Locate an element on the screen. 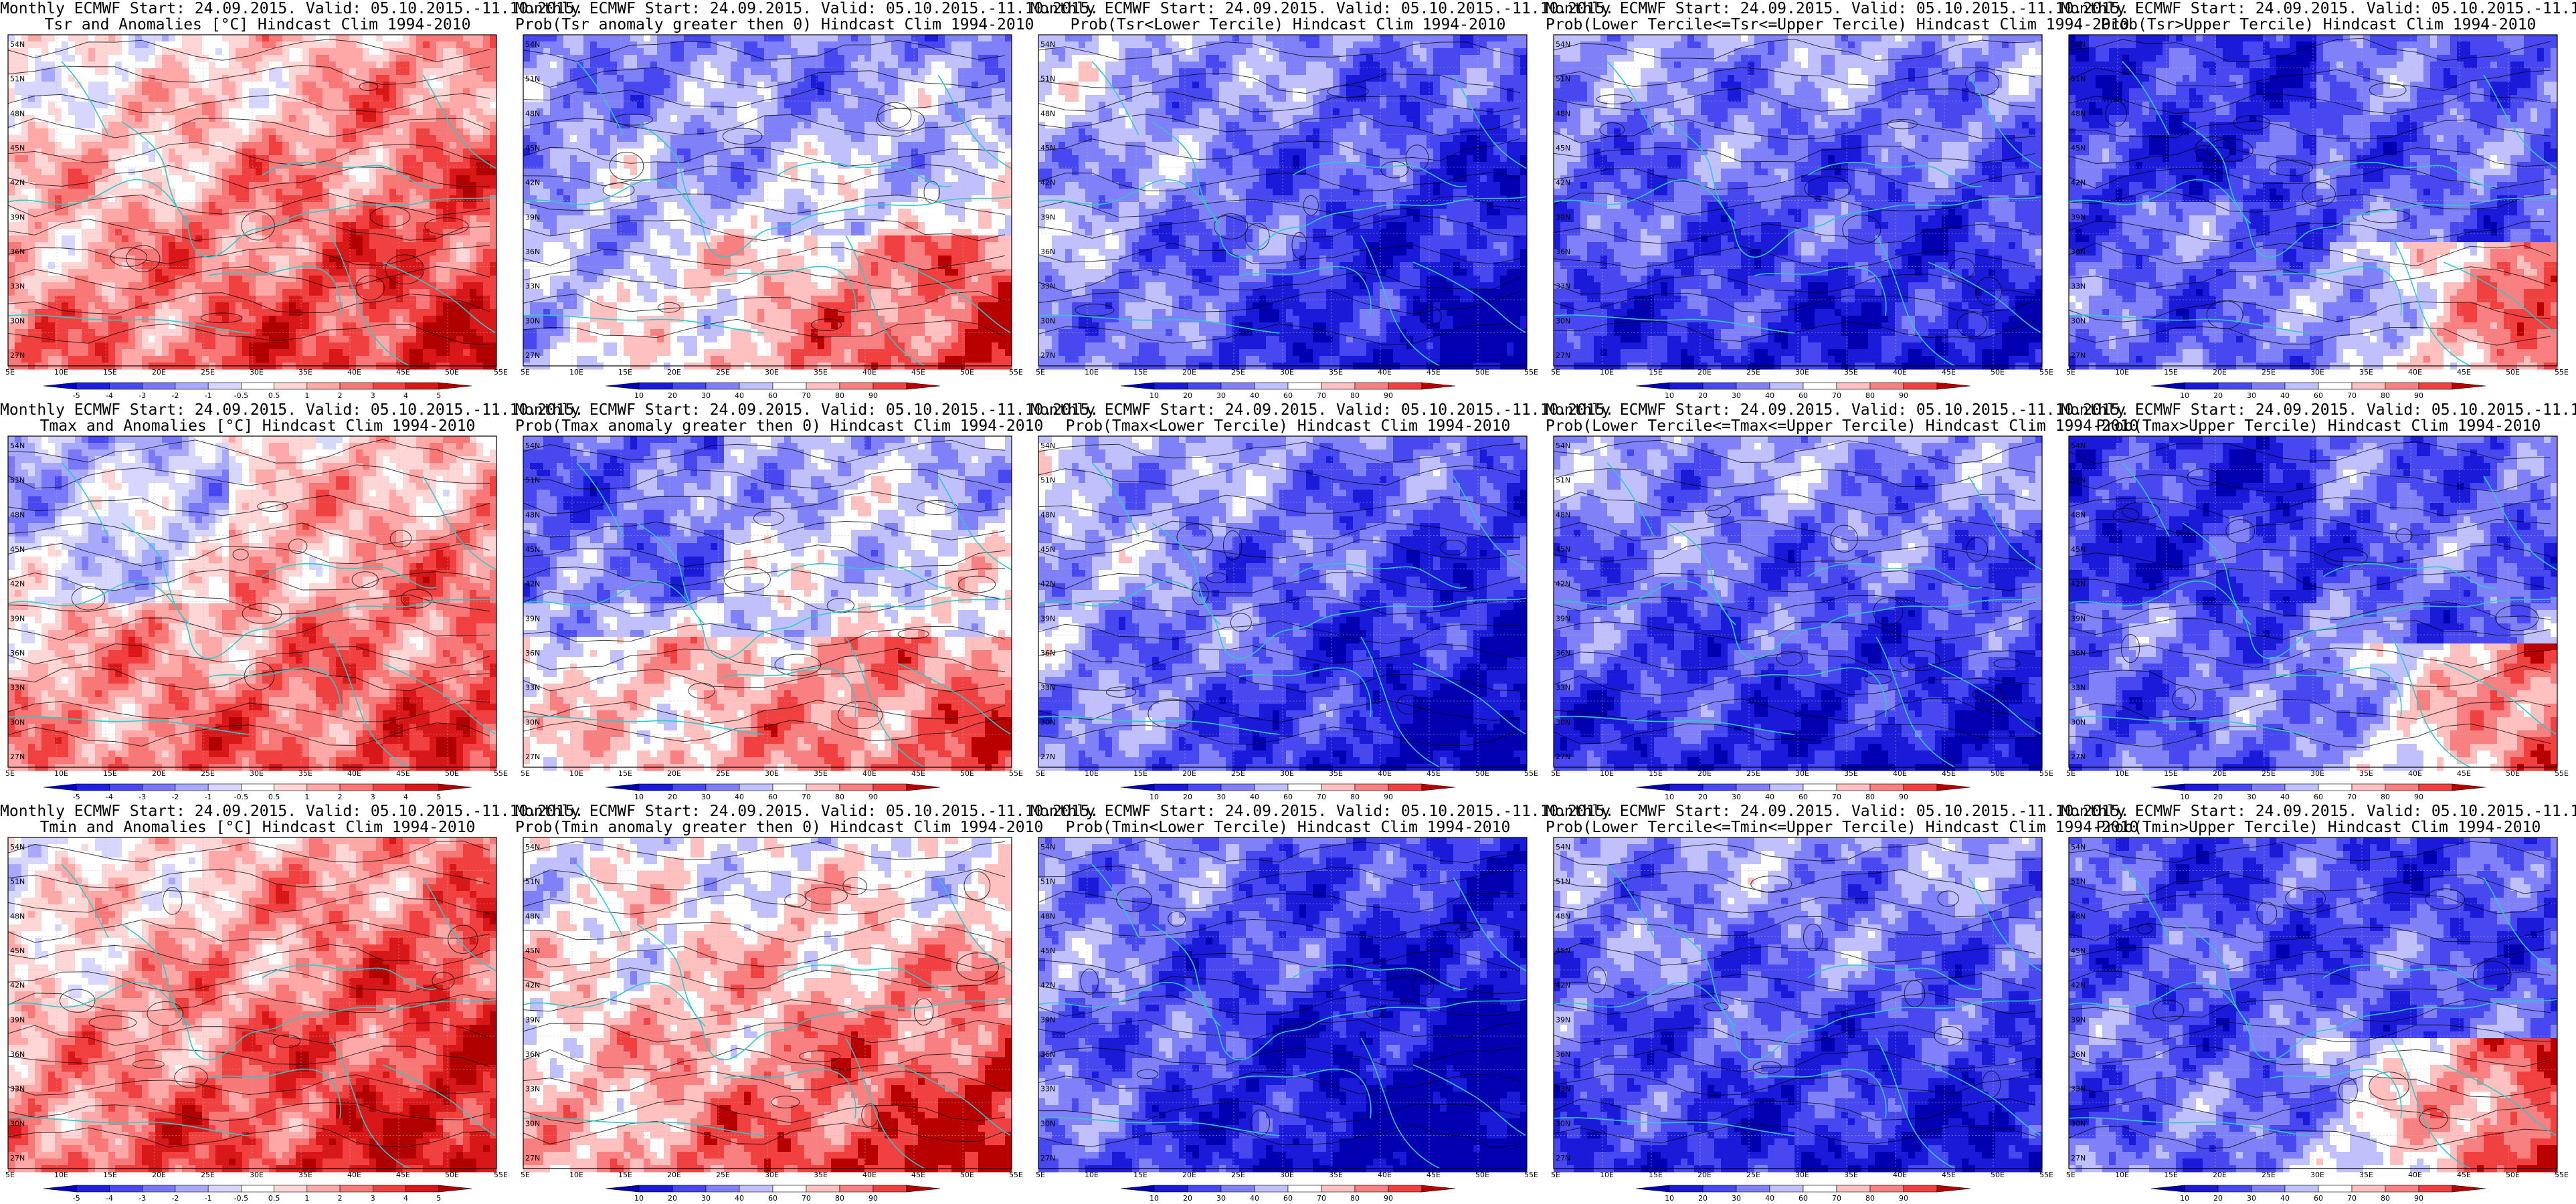 This screenshot has height=1204, width=2576. latitude-label: 42N is located at coordinates (1563, 584).